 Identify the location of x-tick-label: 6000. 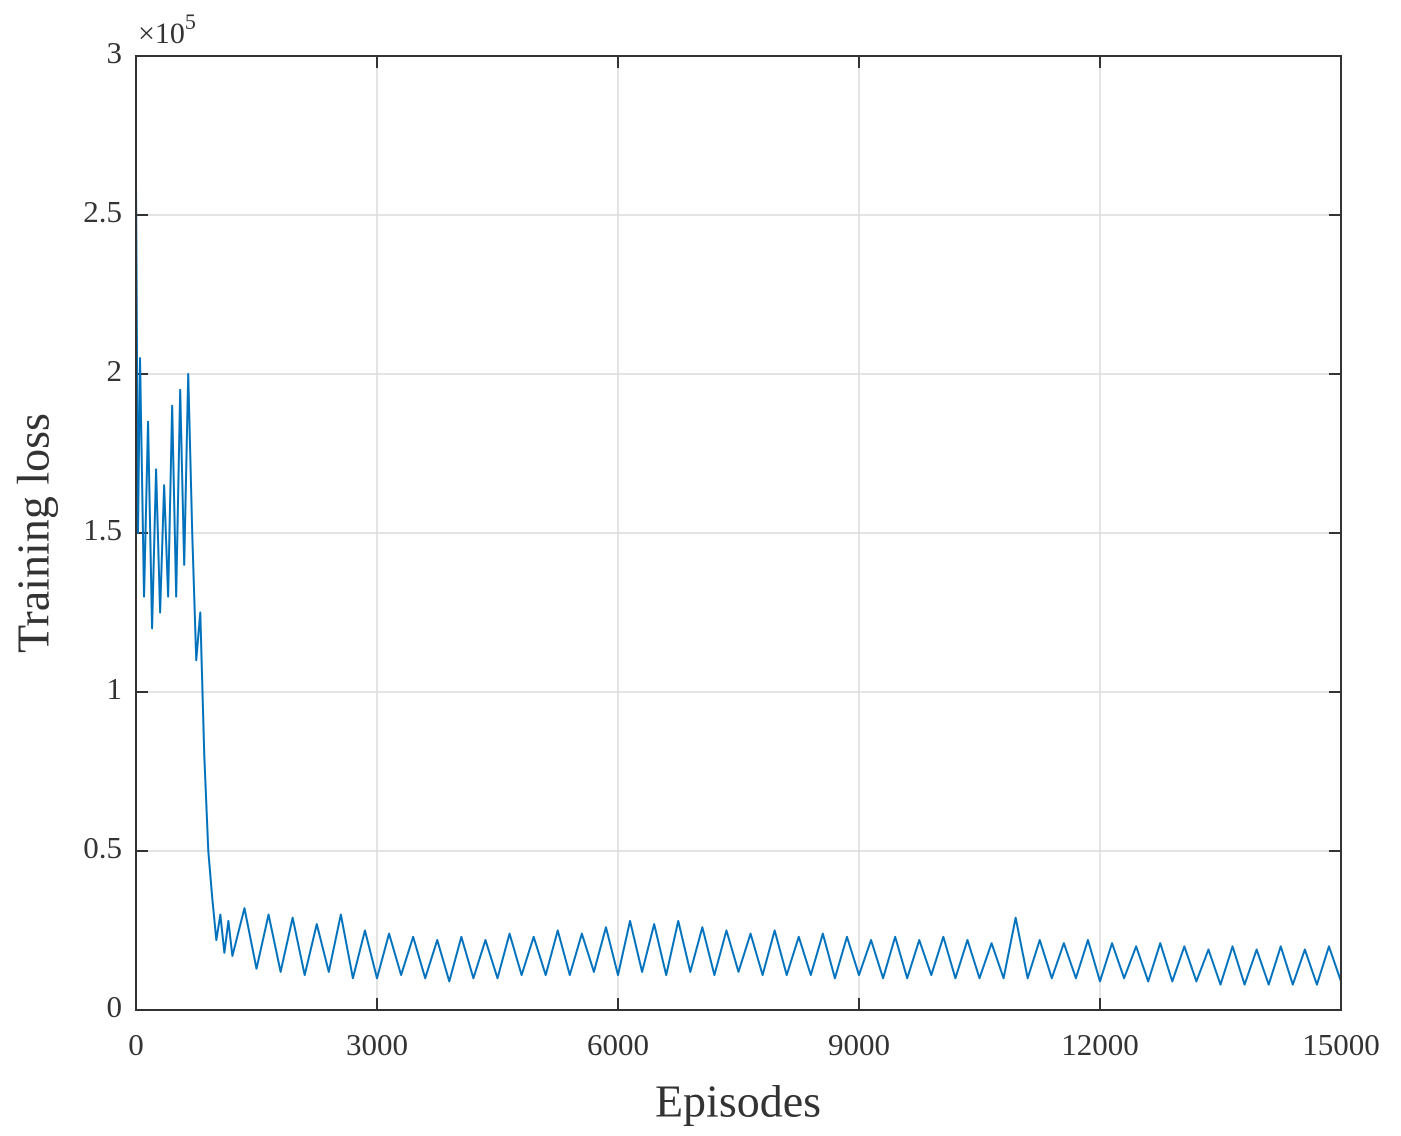
(618, 1044).